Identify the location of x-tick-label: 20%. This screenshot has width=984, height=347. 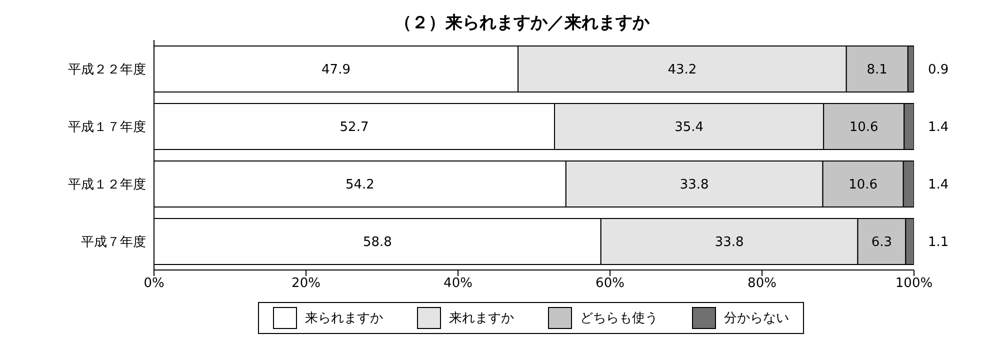
(306, 284).